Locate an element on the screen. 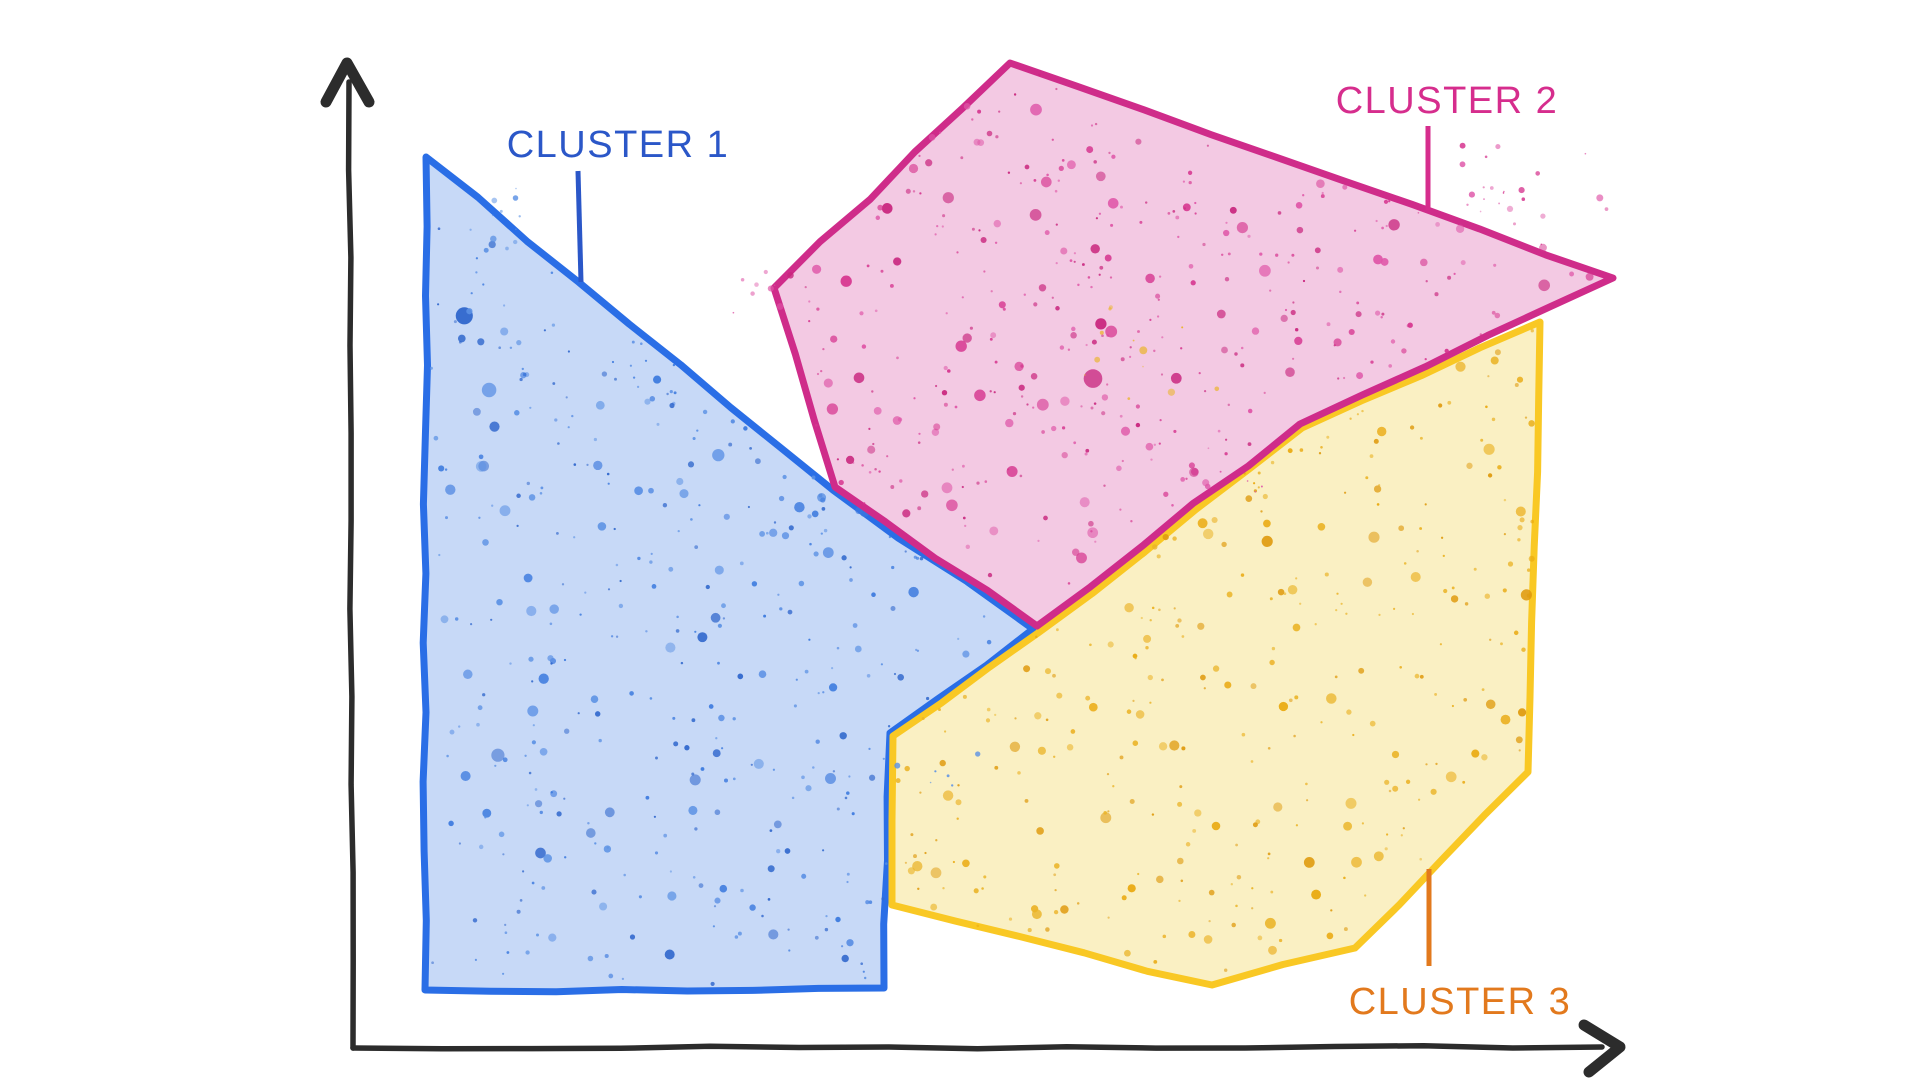 The image size is (1920, 1080). y-axis-arrowhead-icon is located at coordinates (347, 82).